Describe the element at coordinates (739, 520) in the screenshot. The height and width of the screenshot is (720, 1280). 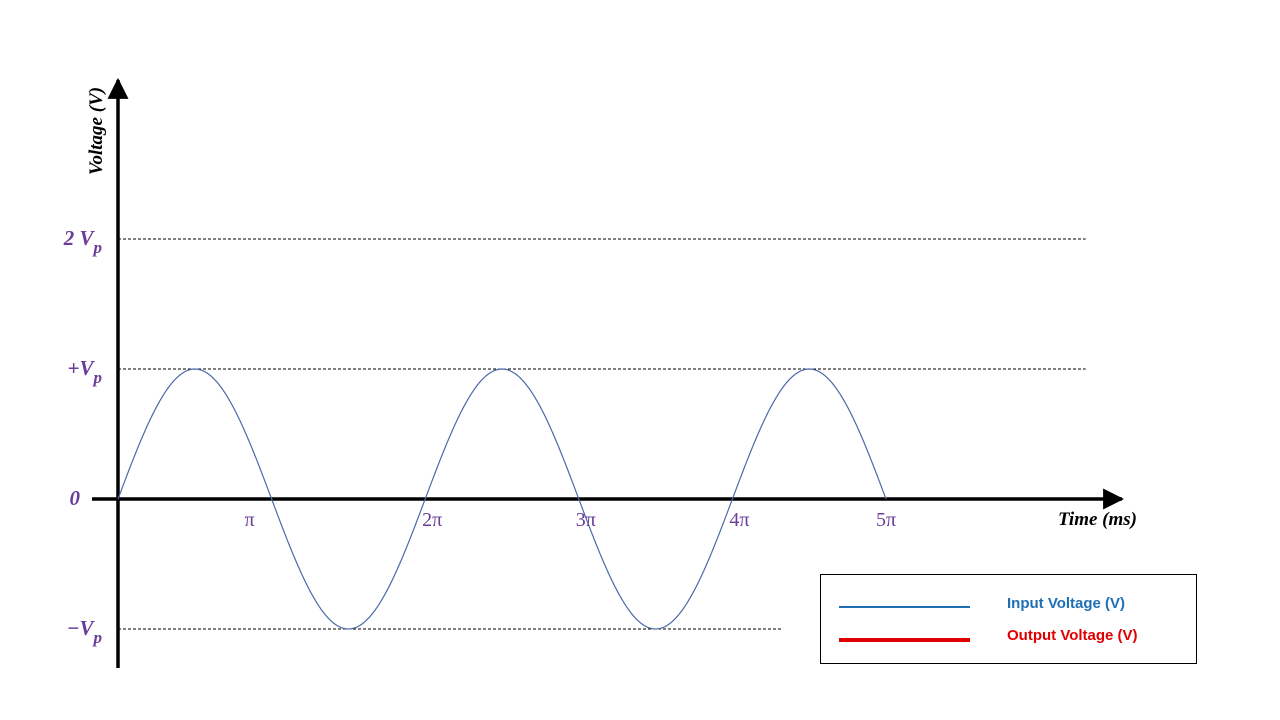
I see `x-tick-label: 4π` at that location.